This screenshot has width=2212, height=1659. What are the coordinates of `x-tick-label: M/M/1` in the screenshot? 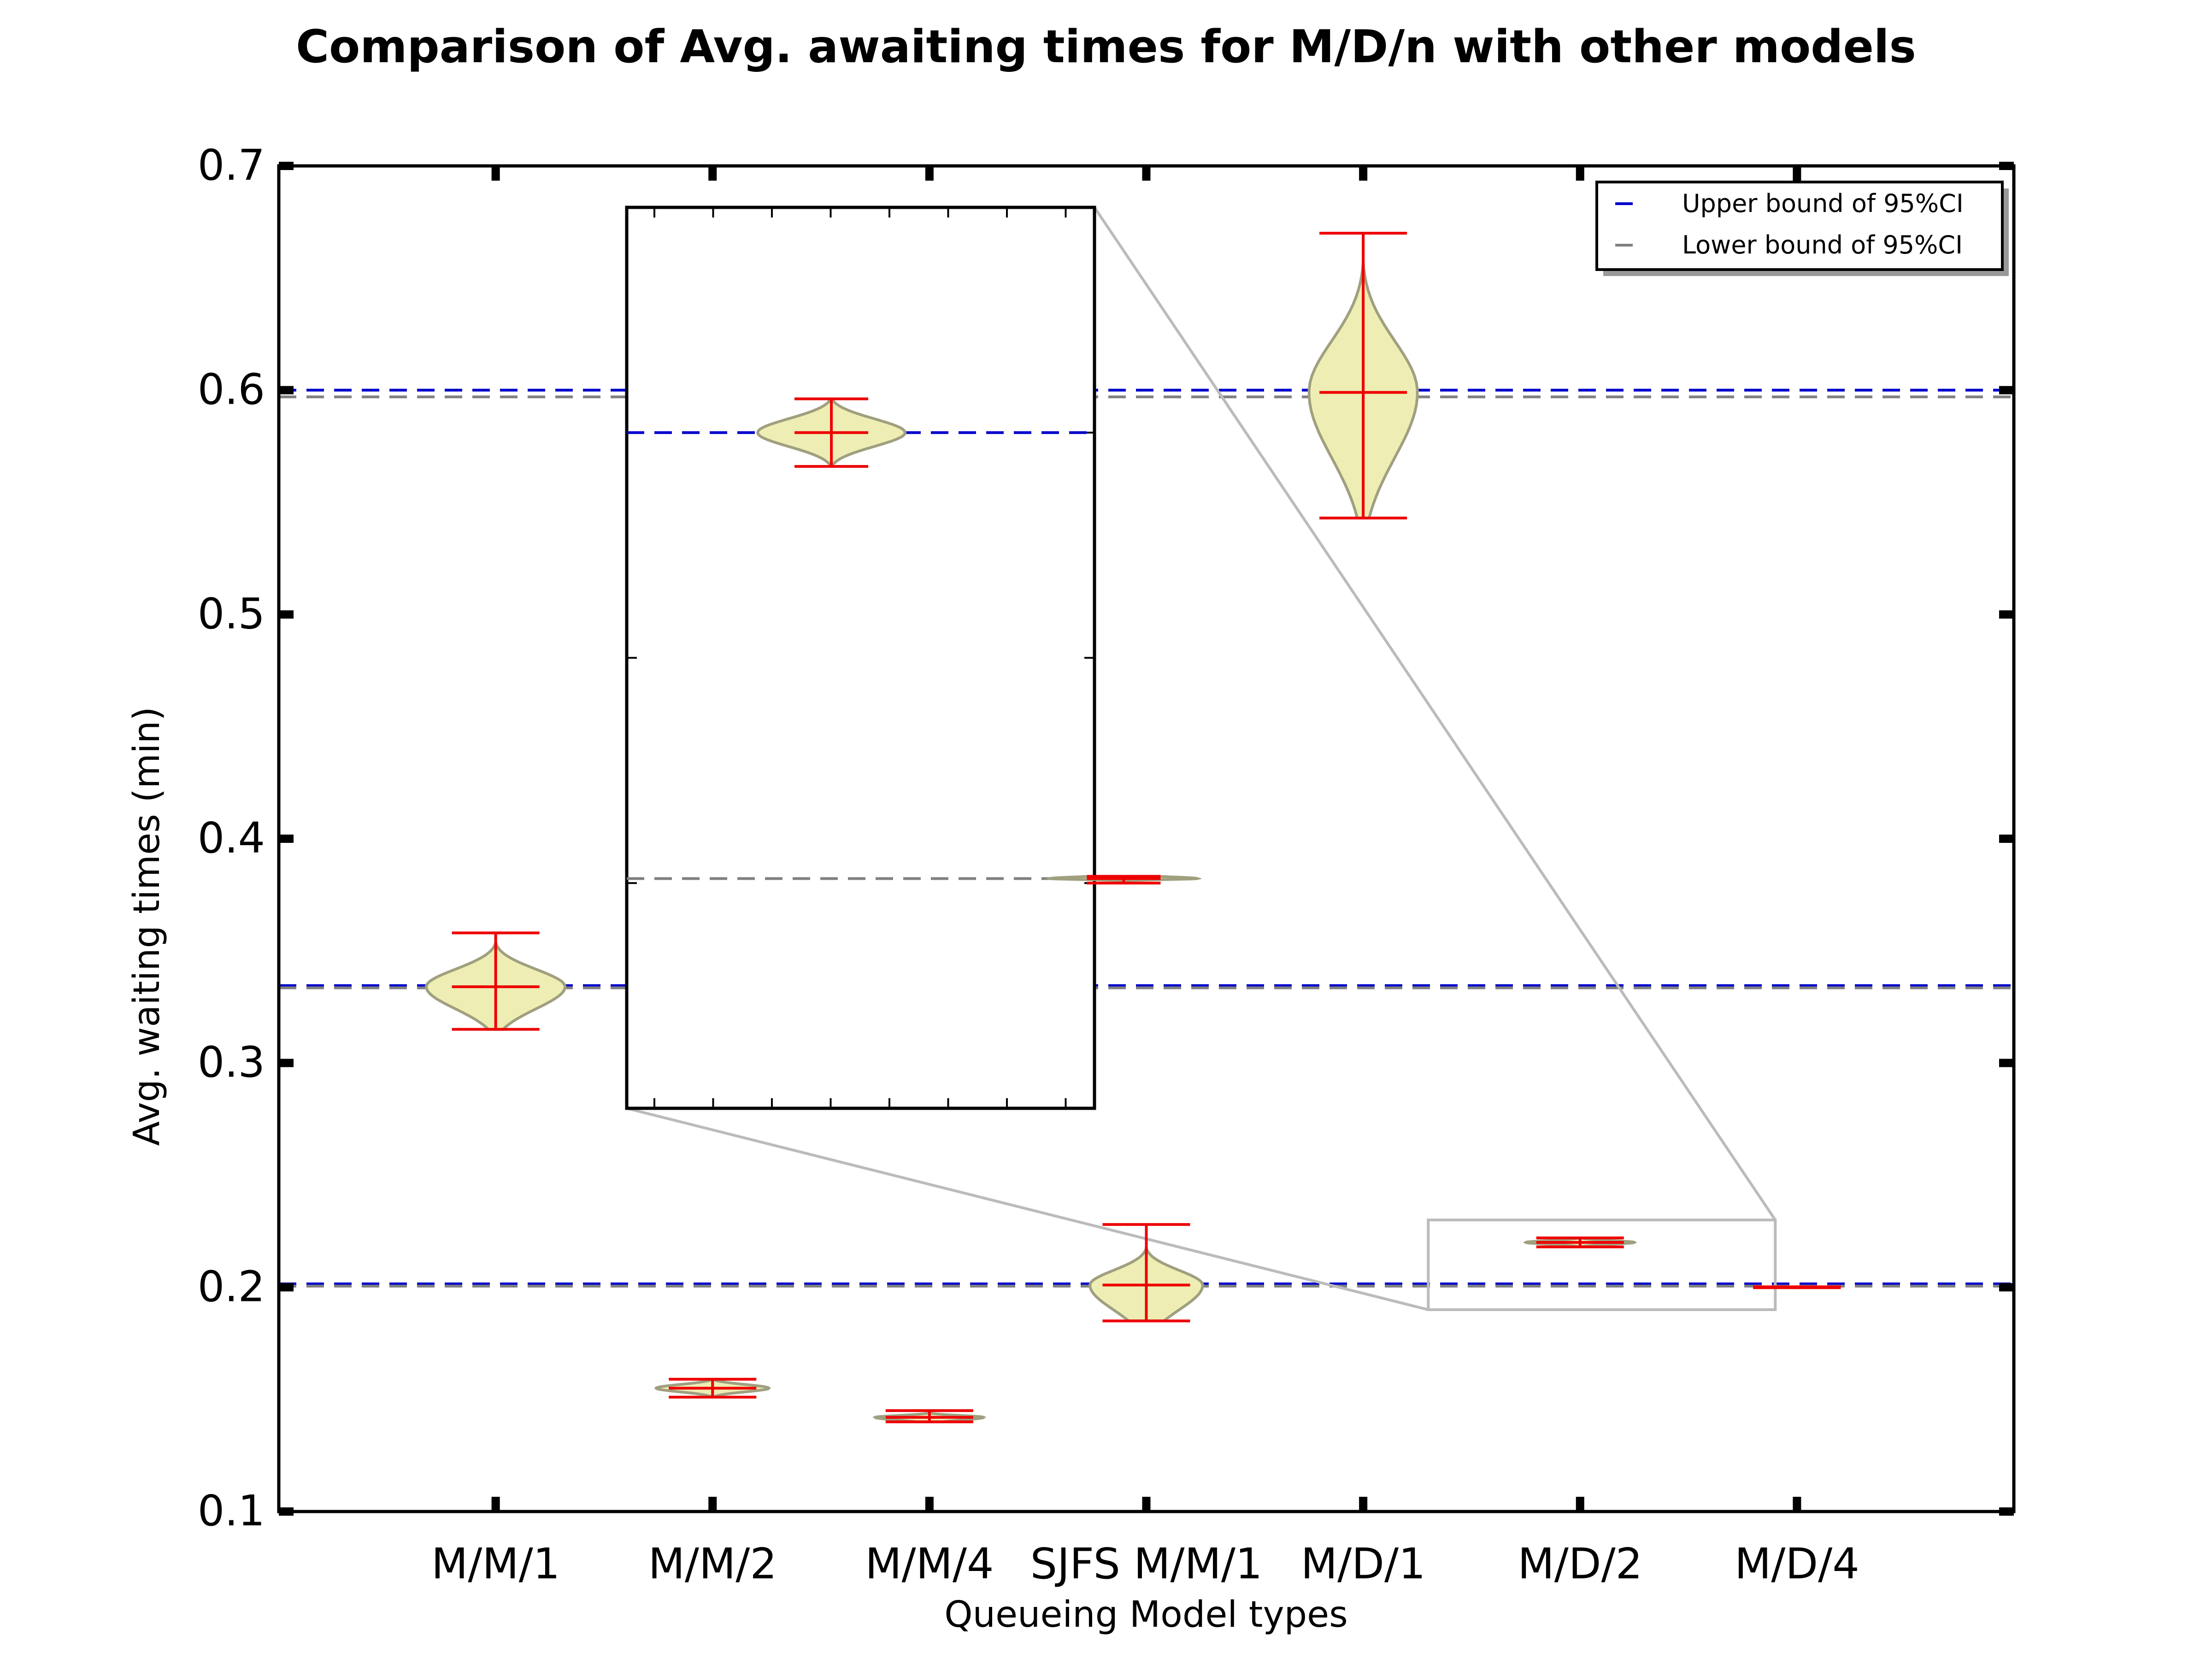 It's located at (495, 1563).